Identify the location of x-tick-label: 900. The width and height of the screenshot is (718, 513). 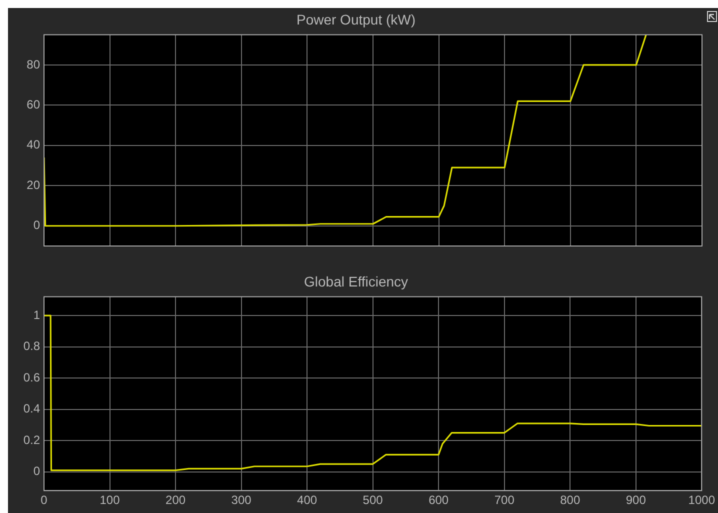
(636, 500).